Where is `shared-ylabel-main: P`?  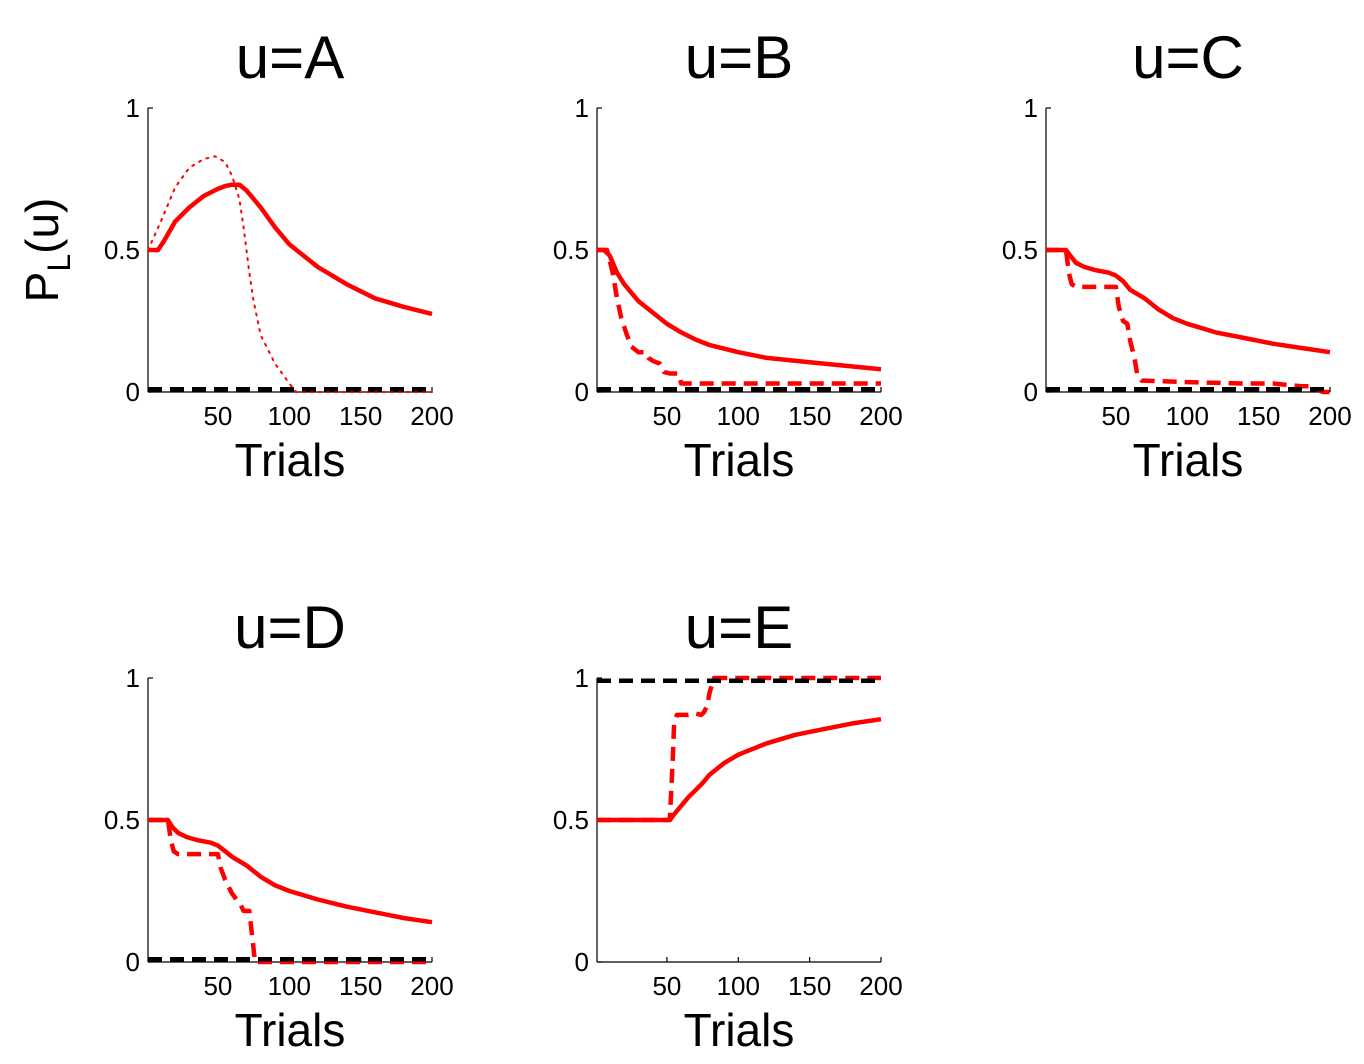 shared-ylabel-main: P is located at coordinates (42, 287).